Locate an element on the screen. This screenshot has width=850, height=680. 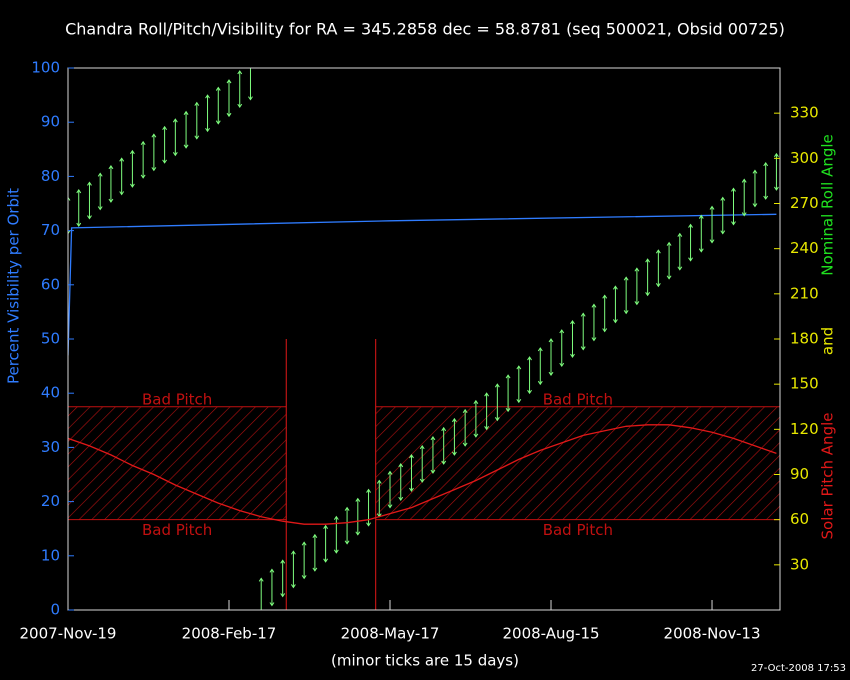
y-tick-label: 10 is located at coordinates (50, 555).